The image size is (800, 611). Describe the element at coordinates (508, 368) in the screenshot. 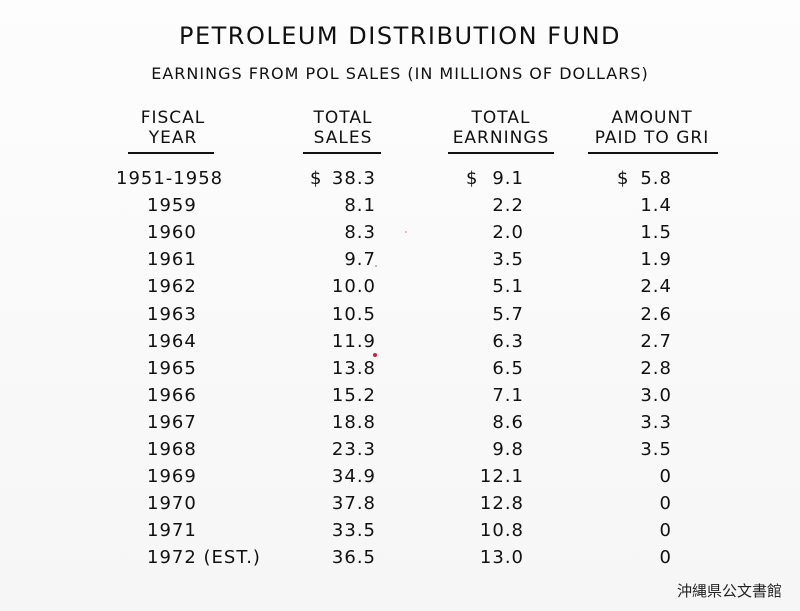

I see `cell-total-earnings: 6.5` at that location.